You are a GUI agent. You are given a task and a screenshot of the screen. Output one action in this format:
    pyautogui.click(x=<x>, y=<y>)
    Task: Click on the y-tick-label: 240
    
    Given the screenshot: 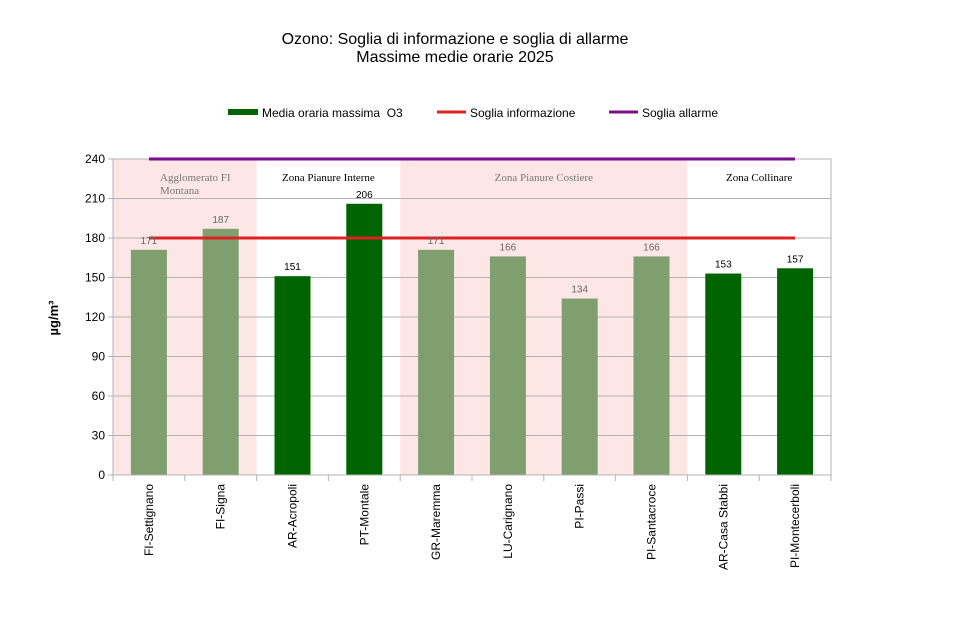 What is the action you would take?
    pyautogui.click(x=95, y=159)
    